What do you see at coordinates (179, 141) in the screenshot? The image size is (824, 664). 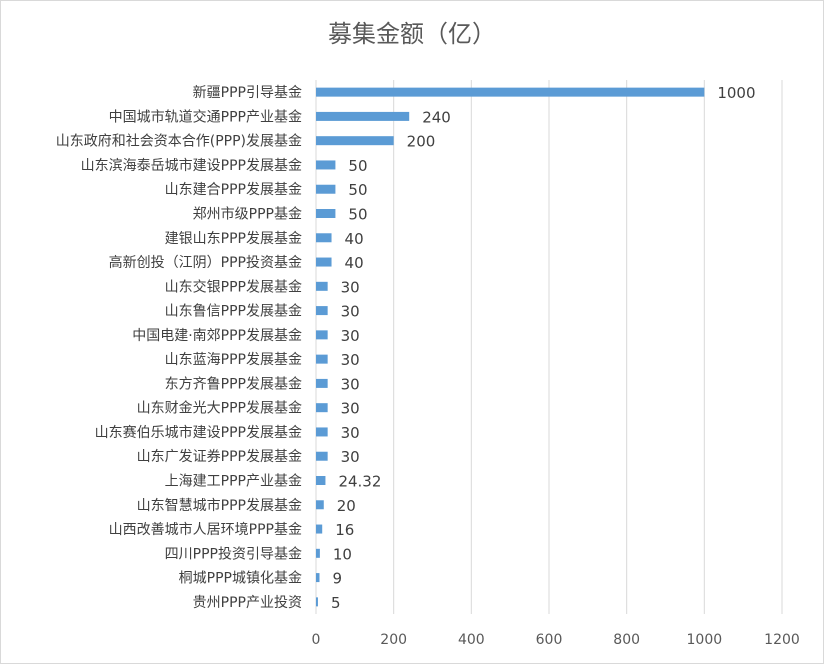 I see `category-label: 山东政府和社会资本合作(PPP)发展基金` at bounding box center [179, 141].